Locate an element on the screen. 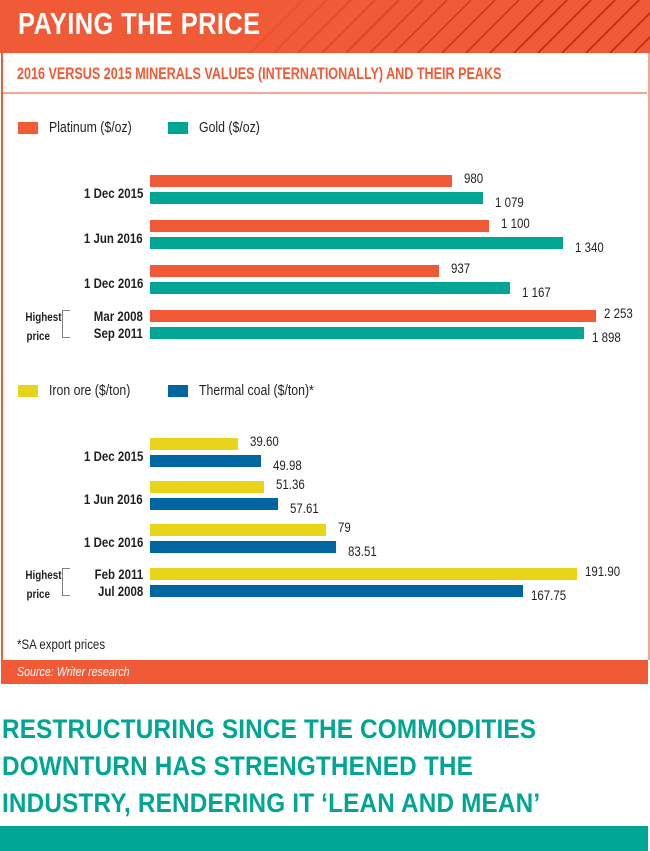 The image size is (650, 851). category-label: Mar 2008 is located at coordinates (118, 316).